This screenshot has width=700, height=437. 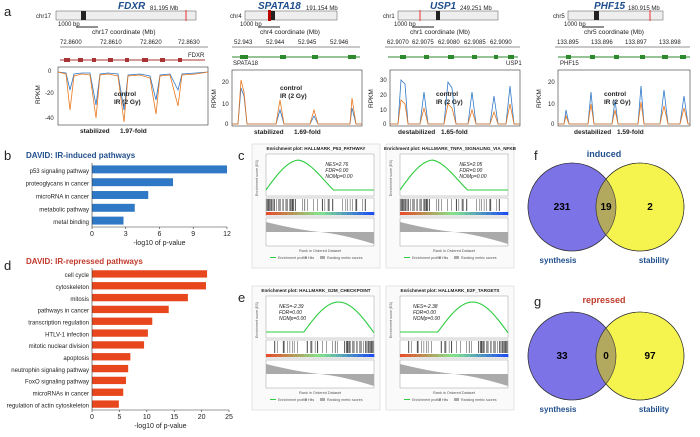 I want to click on ideogram-marker, so click(x=269, y=15).